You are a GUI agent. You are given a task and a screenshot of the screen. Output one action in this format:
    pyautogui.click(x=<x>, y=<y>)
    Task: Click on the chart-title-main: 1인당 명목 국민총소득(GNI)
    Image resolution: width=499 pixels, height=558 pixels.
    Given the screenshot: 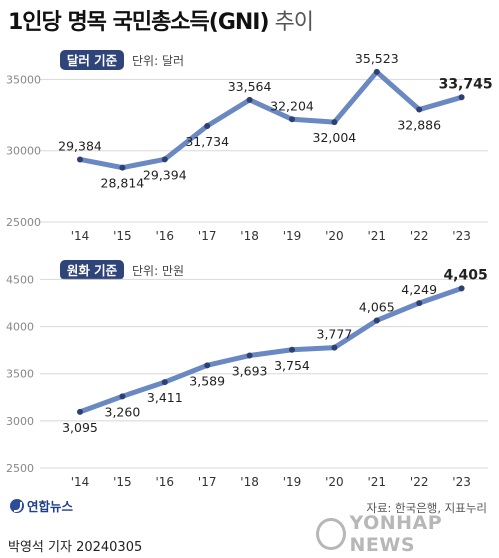 What is the action you would take?
    pyautogui.click(x=139, y=22)
    